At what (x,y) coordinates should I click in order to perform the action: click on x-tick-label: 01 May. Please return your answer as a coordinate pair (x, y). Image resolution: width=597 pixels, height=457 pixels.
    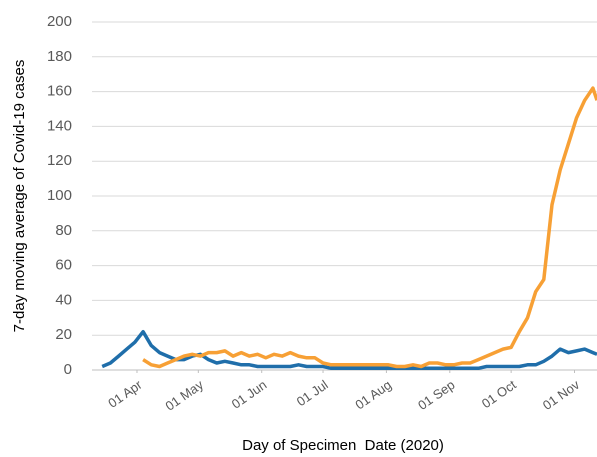
    Looking at the image, I should click on (184, 395).